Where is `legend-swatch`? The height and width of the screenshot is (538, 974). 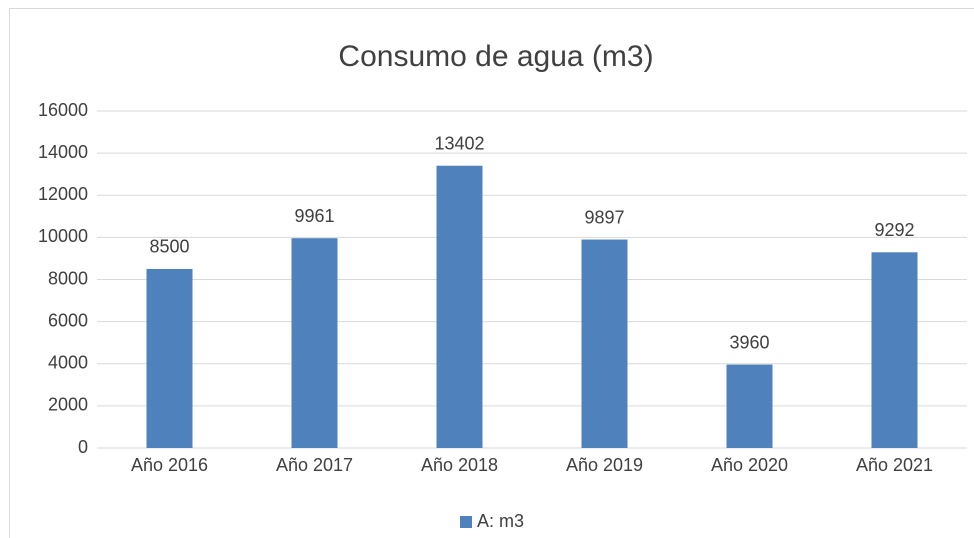
legend-swatch is located at coordinates (466, 522).